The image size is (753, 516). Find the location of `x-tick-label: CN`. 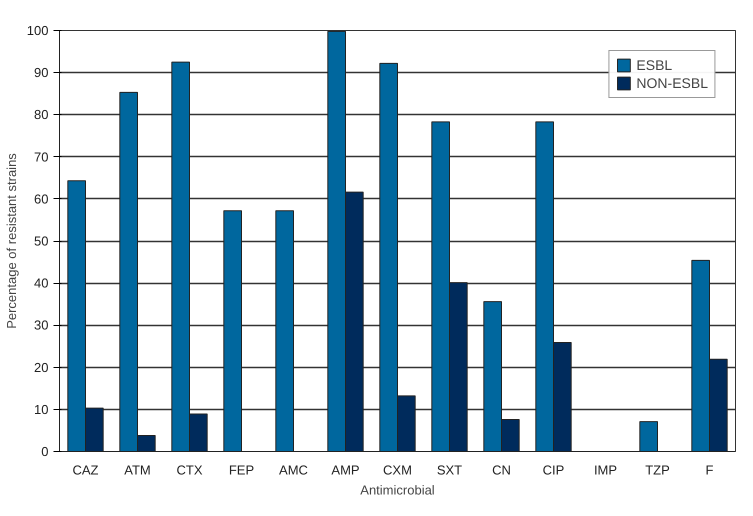

x-tick-label: CN is located at coordinates (501, 470).